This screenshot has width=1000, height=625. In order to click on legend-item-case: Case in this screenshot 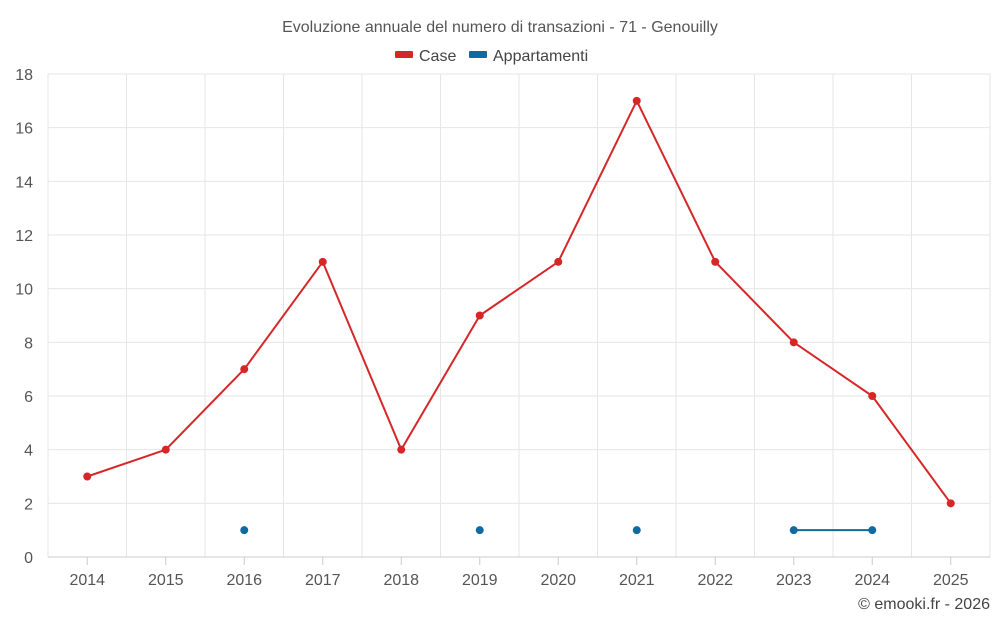, I will do `click(425, 56)`.